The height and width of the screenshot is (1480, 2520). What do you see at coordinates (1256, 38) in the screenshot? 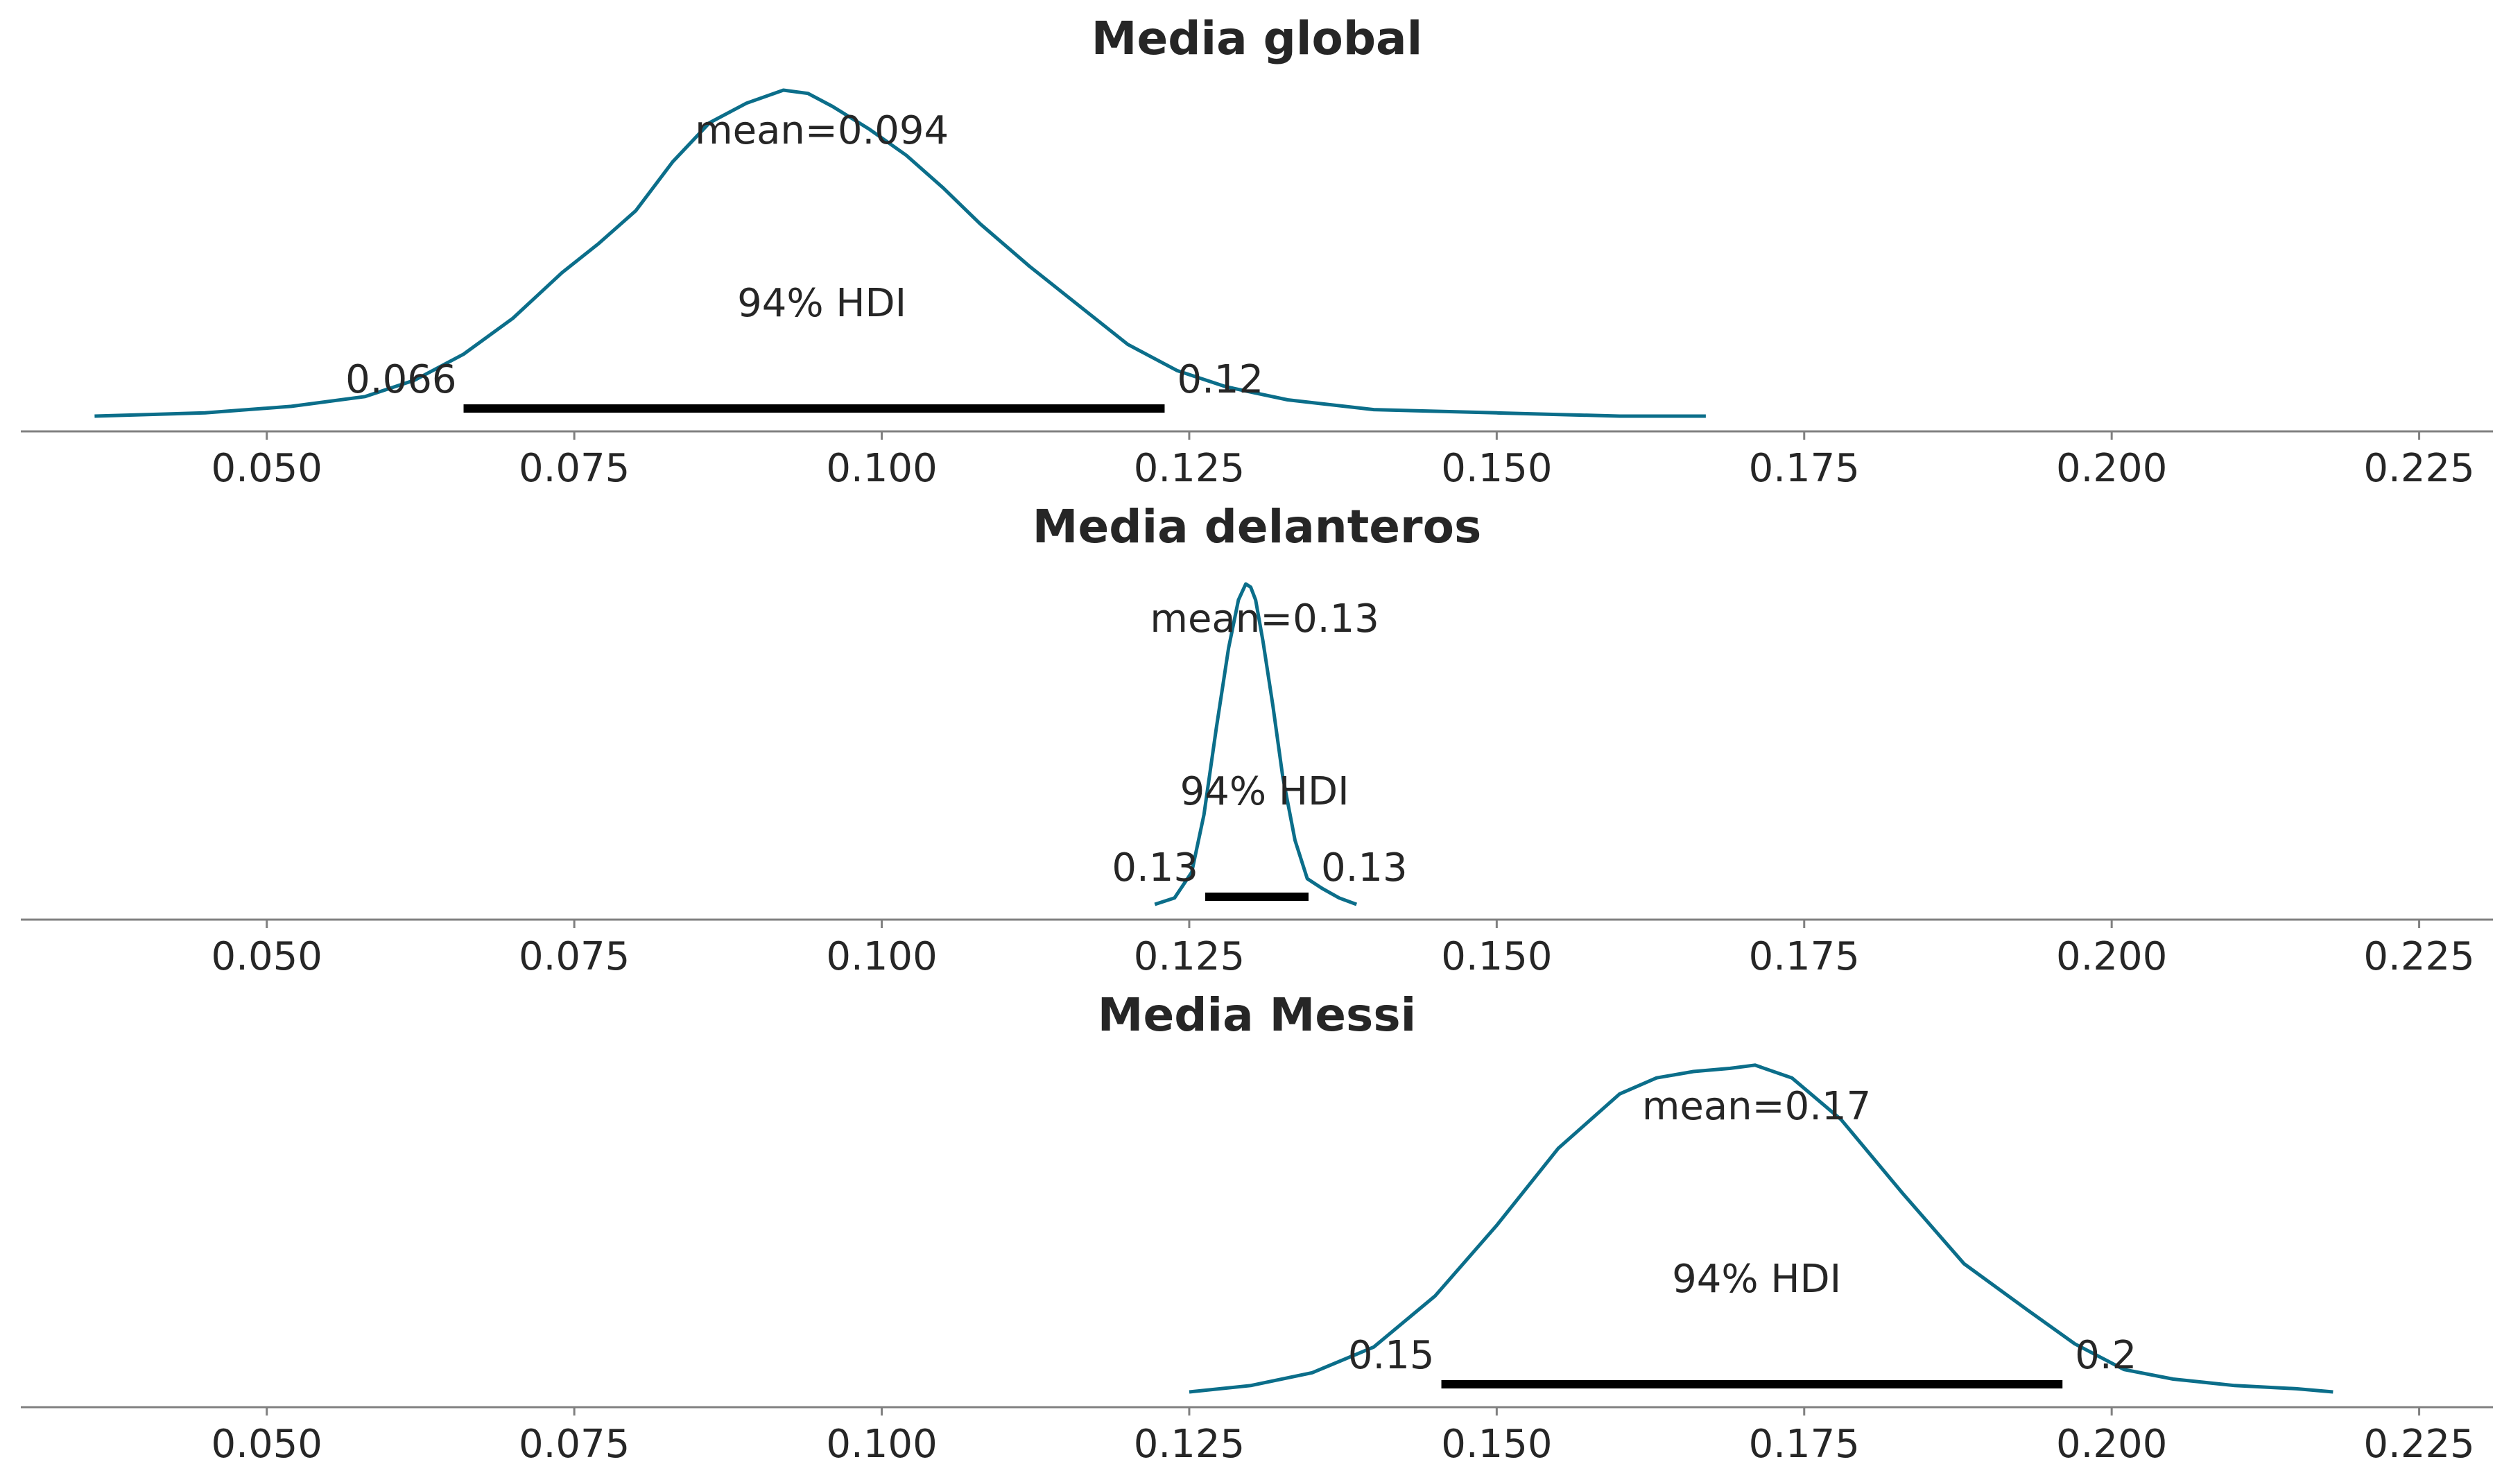
I see `panel-title: Media global` at bounding box center [1256, 38].